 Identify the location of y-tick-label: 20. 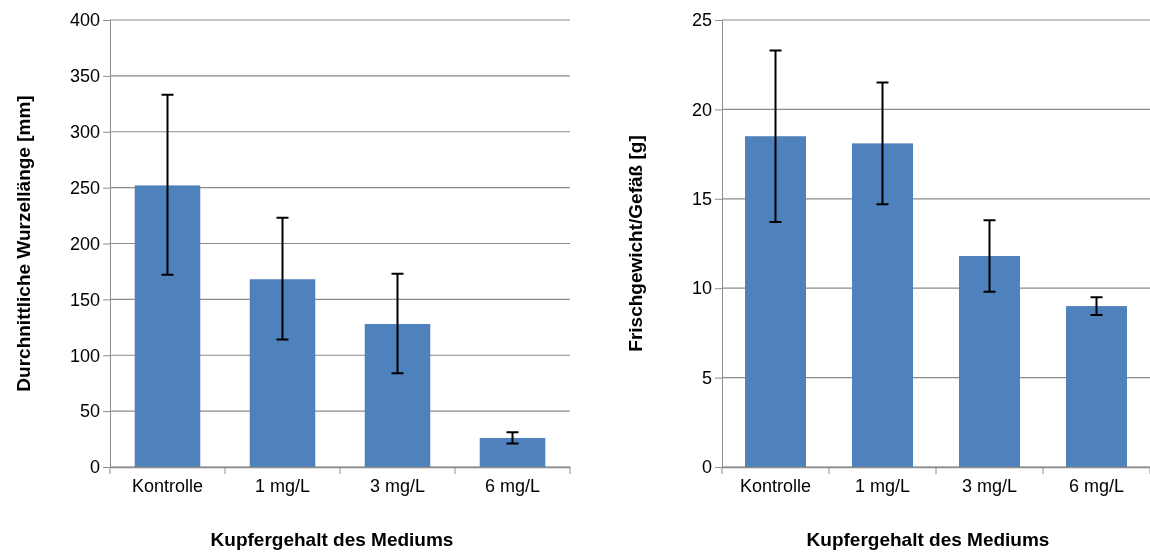
(701, 109).